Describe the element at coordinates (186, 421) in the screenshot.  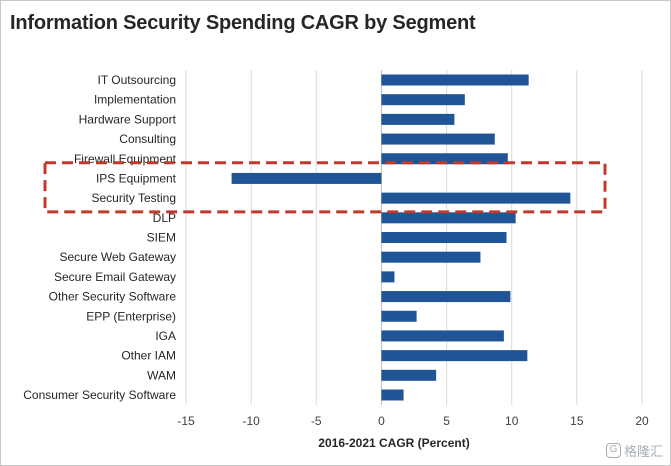
I see `x-tick-label: -15` at that location.